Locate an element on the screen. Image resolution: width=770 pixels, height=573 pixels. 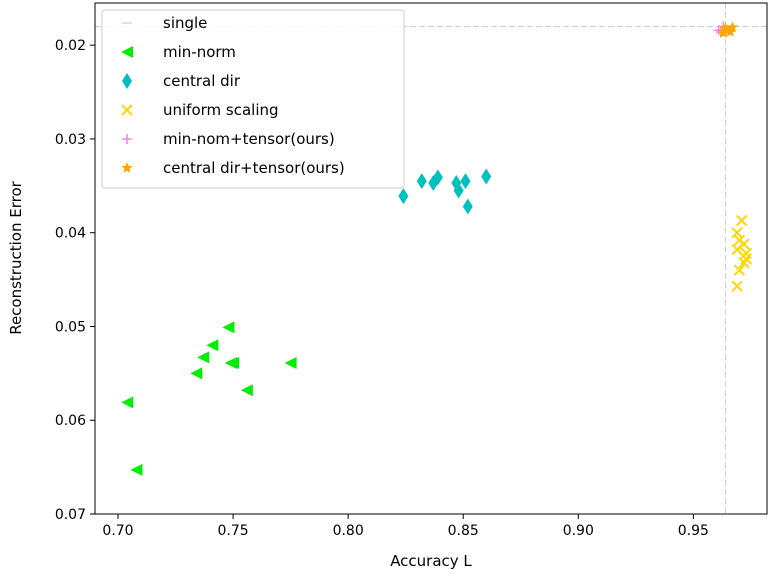
legend-item: uniform scaling is located at coordinates (200, 110).